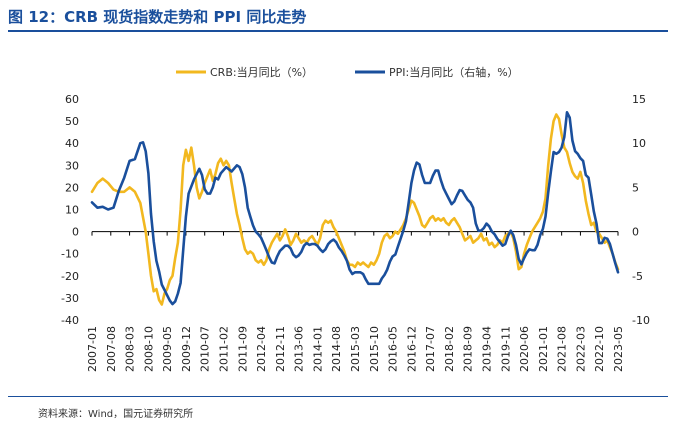 This screenshot has height=428, width=679. I want to click on source-note: 资料来源：Wind，国元证券研究所, so click(116, 414).